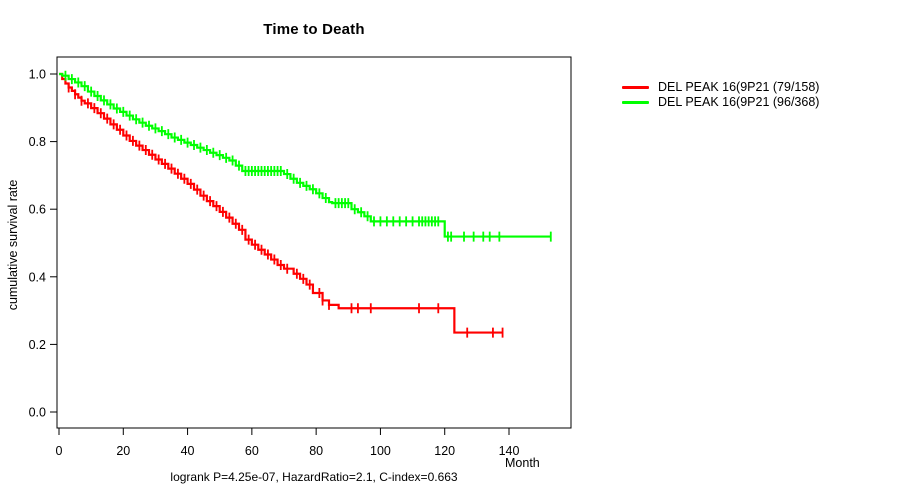 The image size is (900, 500). I want to click on y-tick-label: 0.8, so click(37, 142).